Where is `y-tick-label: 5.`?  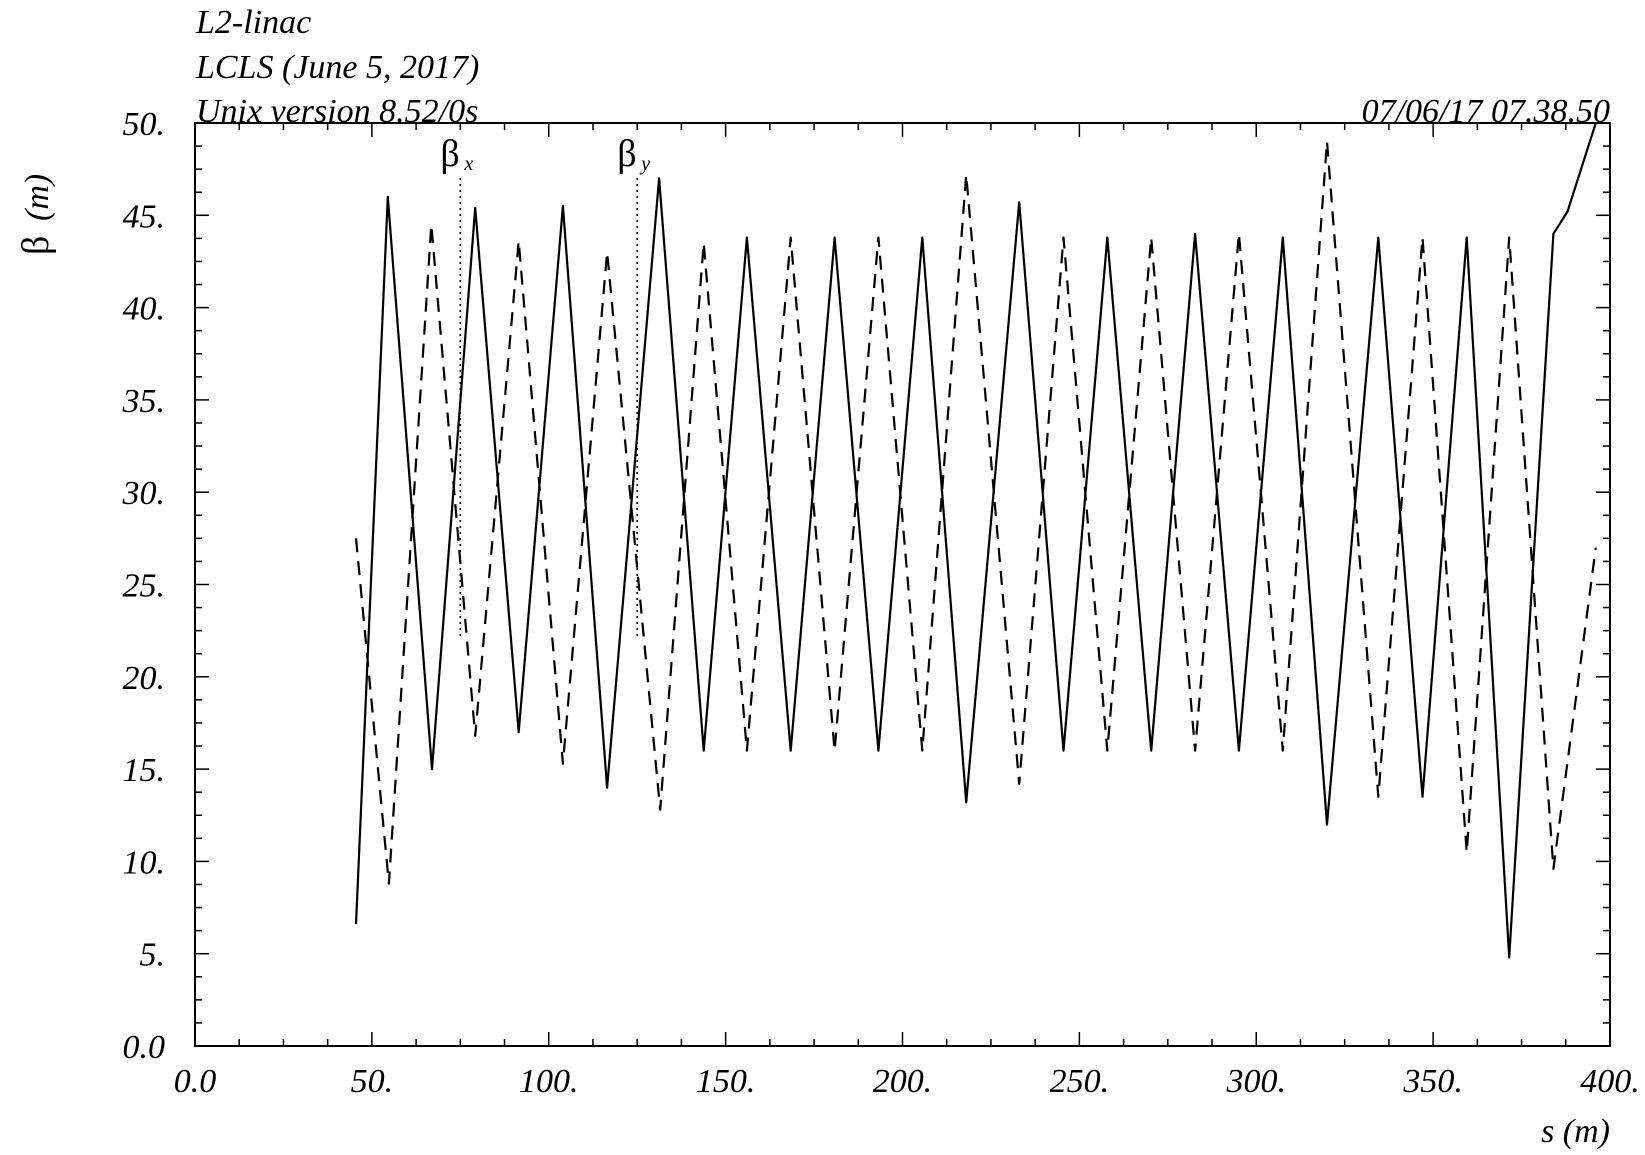 y-tick-label: 5. is located at coordinates (153, 955).